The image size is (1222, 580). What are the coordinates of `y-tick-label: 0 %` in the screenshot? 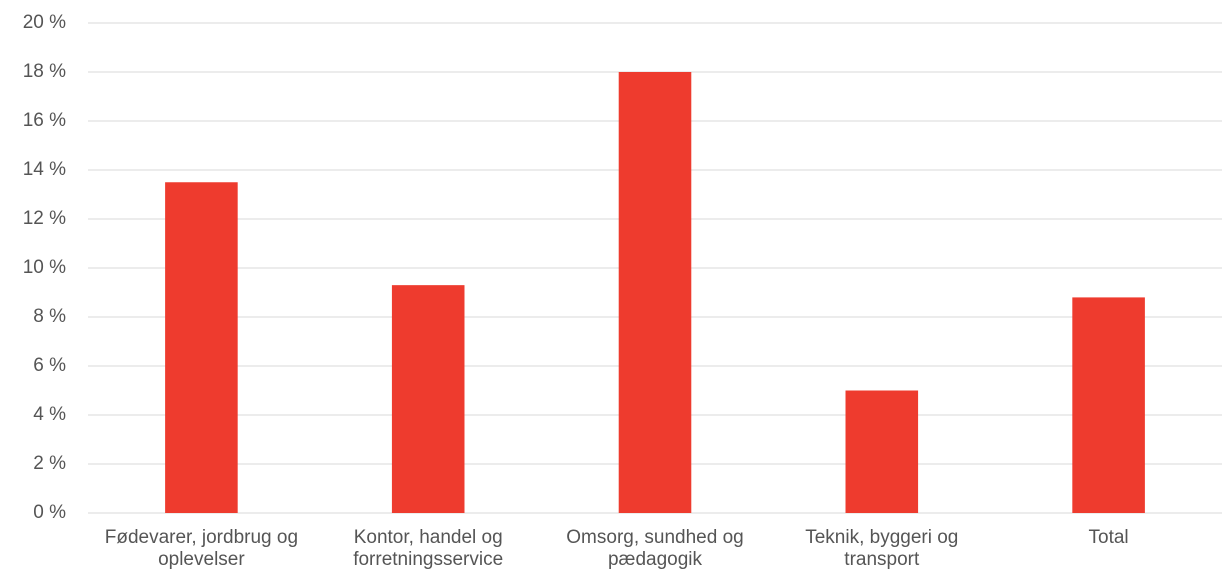 It's located at (49, 512).